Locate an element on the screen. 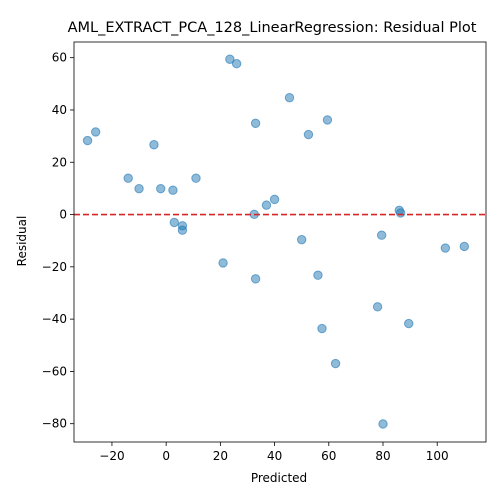 The height and width of the screenshot is (500, 500). x-tick-label: 0 is located at coordinates (166, 456).